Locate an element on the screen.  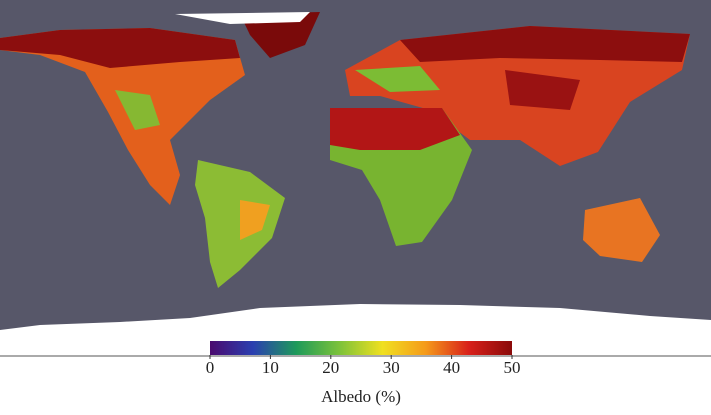
colorbar-tick-label: 30 is located at coordinates (391, 367).